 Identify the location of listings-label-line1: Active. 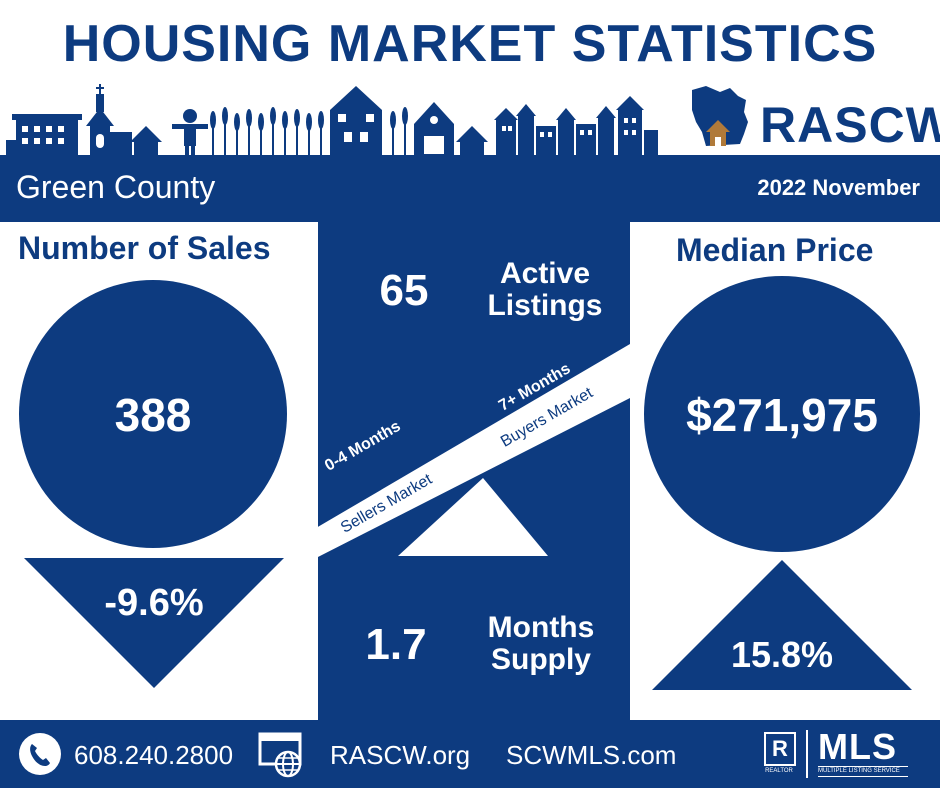
(545, 273).